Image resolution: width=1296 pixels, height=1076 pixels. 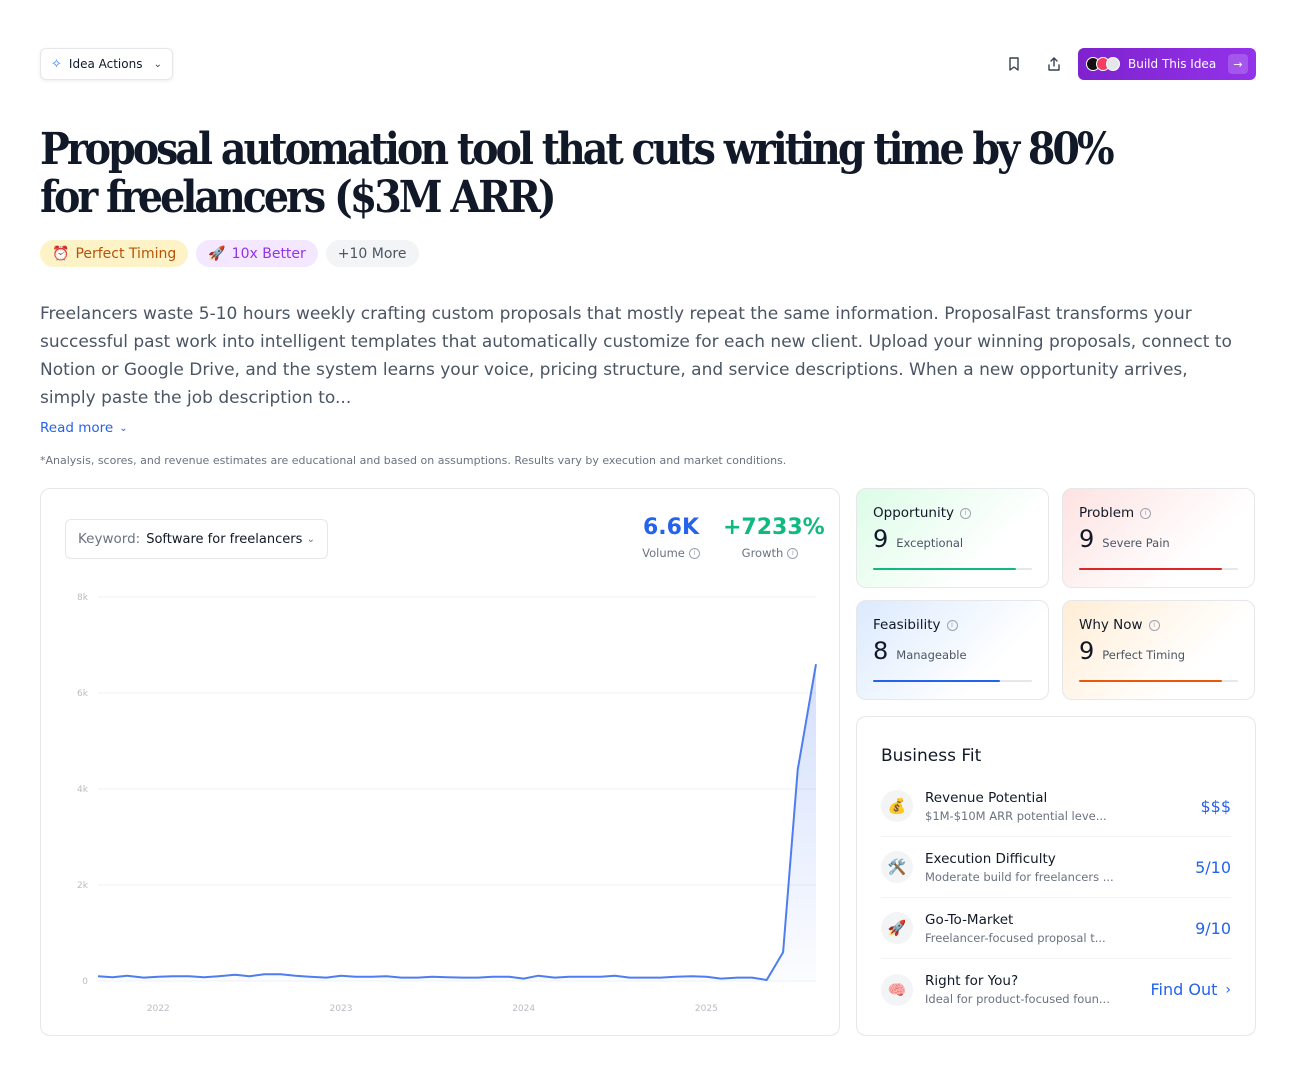 I want to click on tool-logo-icon, so click(x=1113, y=64).